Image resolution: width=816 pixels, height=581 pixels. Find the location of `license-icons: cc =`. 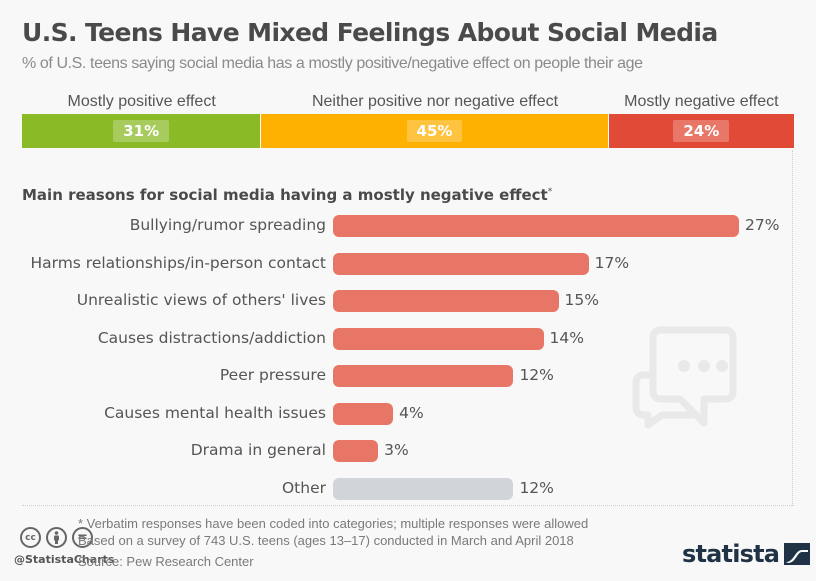

license-icons: cc = is located at coordinates (56, 537).